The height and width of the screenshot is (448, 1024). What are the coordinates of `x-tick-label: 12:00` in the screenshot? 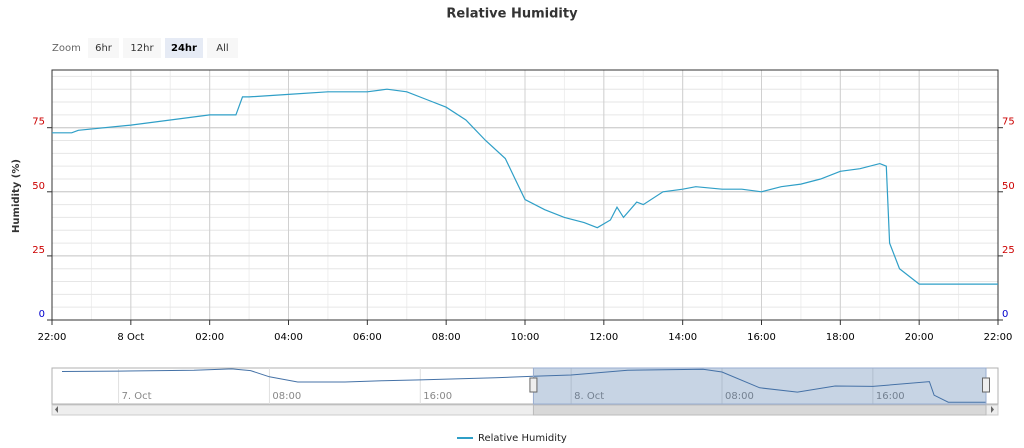 It's located at (603, 337).